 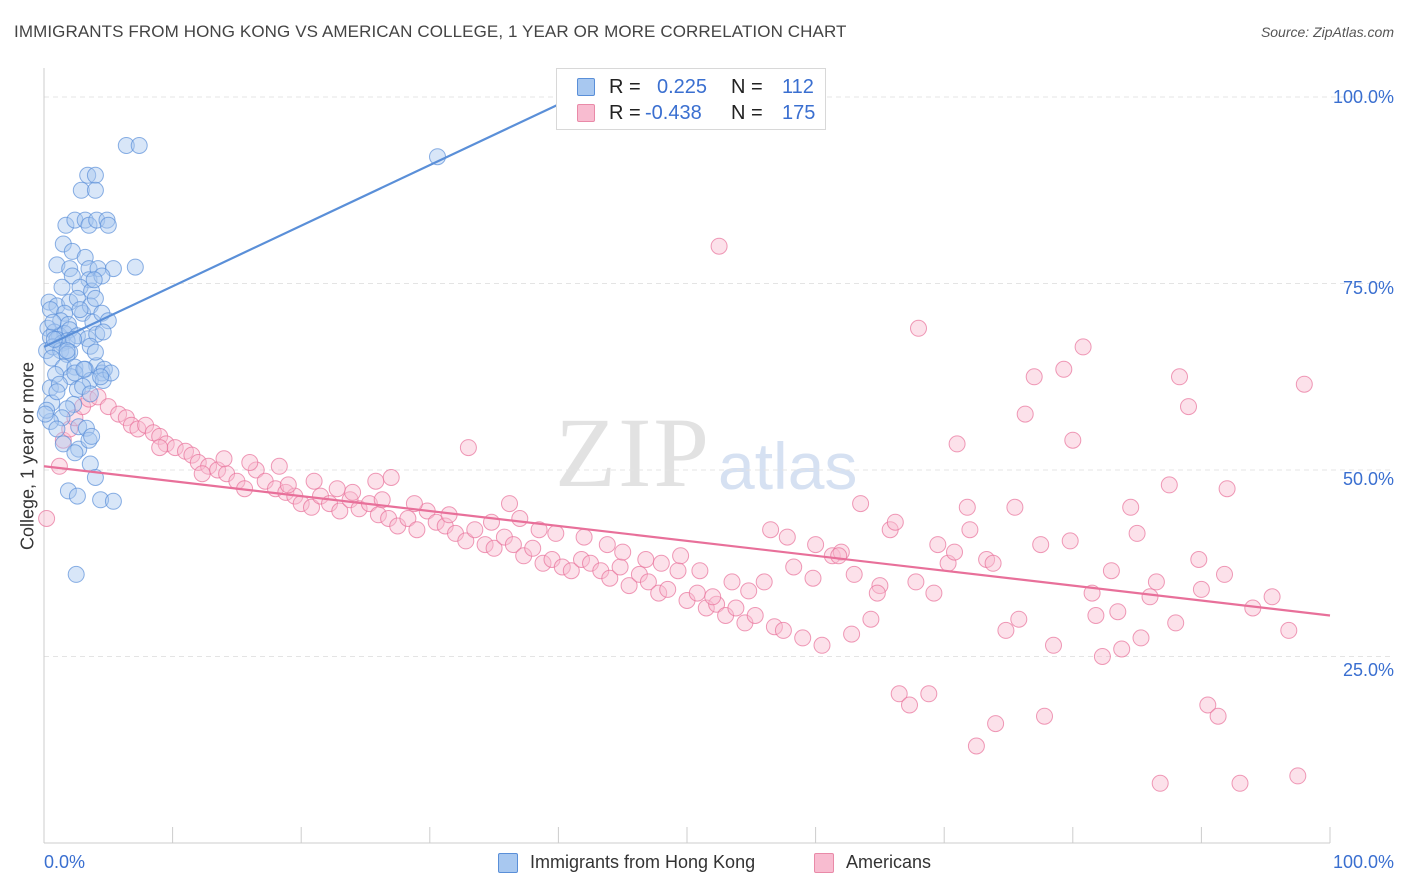 What do you see at coordinates (798, 87) in the screenshot?
I see `legend-n-value: 112` at bounding box center [798, 87].